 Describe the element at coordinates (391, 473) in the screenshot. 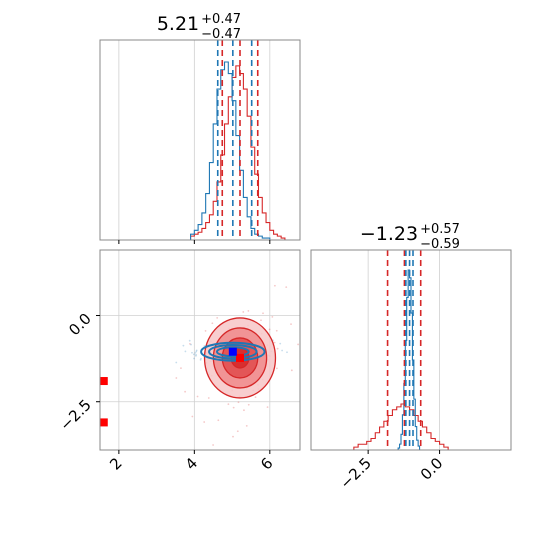

I see `x-tick-labels: −2.5 0.0` at that location.